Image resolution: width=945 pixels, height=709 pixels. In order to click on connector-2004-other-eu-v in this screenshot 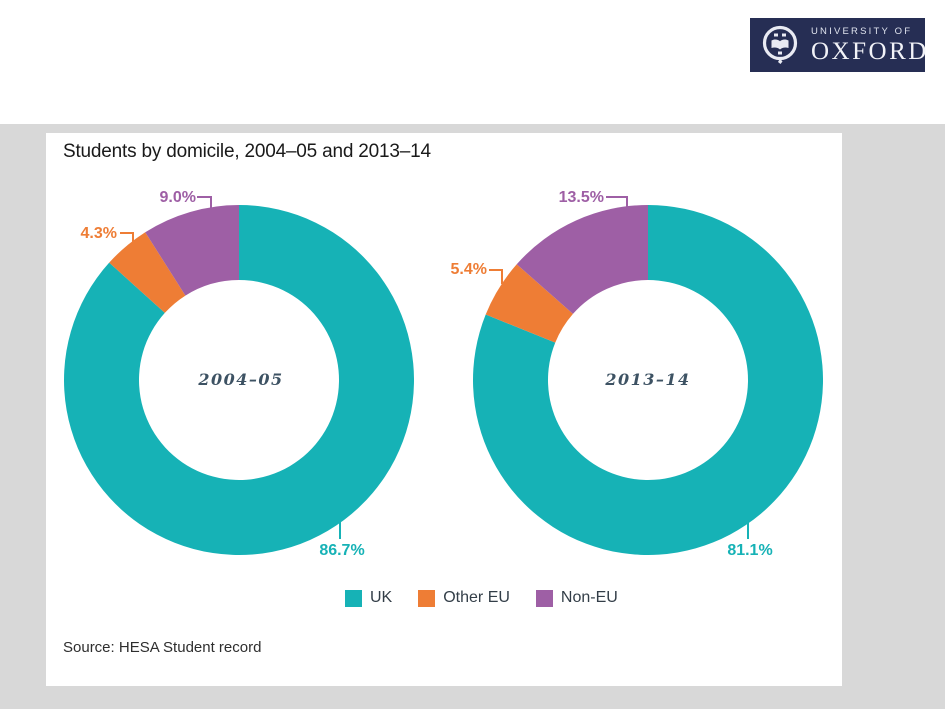, I will do `click(133, 239)`.